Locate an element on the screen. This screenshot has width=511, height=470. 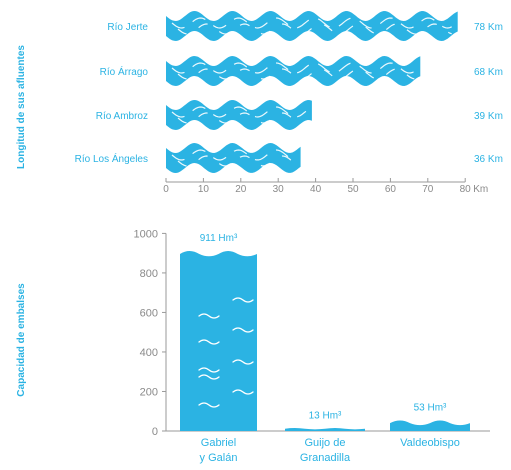
bottom-chart-ylabel: Capacidad de embalses is located at coordinates (21, 340).